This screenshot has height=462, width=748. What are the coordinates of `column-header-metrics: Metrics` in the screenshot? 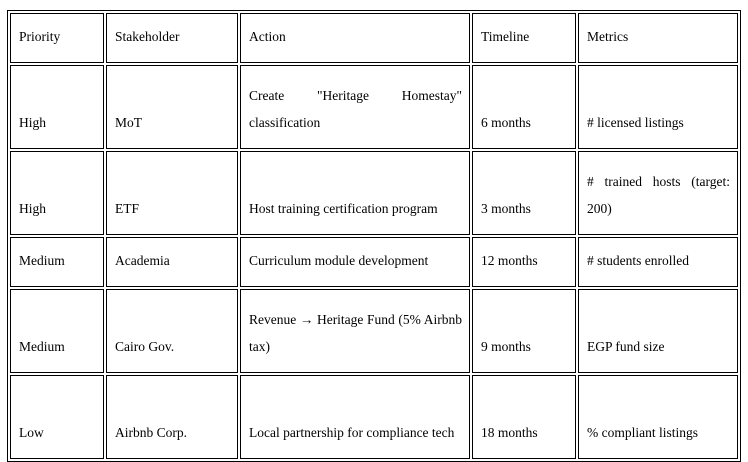 It's located at (658, 38).